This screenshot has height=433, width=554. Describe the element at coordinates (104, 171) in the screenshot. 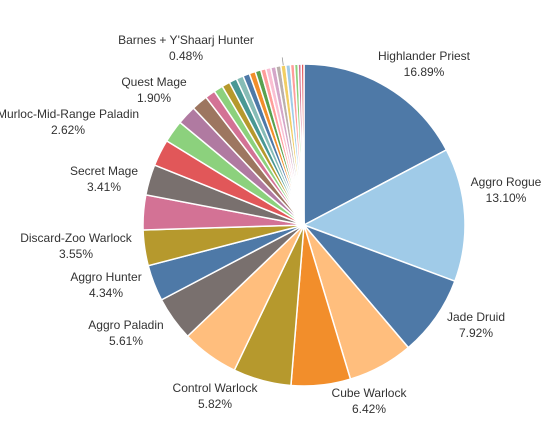

I see `slice-name-label: Secret Mage` at that location.